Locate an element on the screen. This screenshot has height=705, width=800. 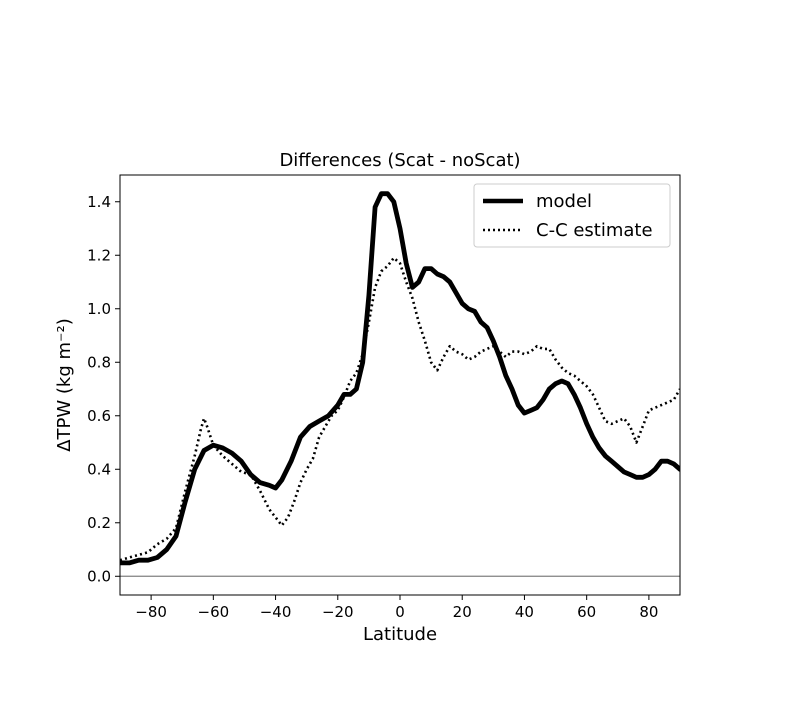
legend-label-model: model is located at coordinates (564, 201).